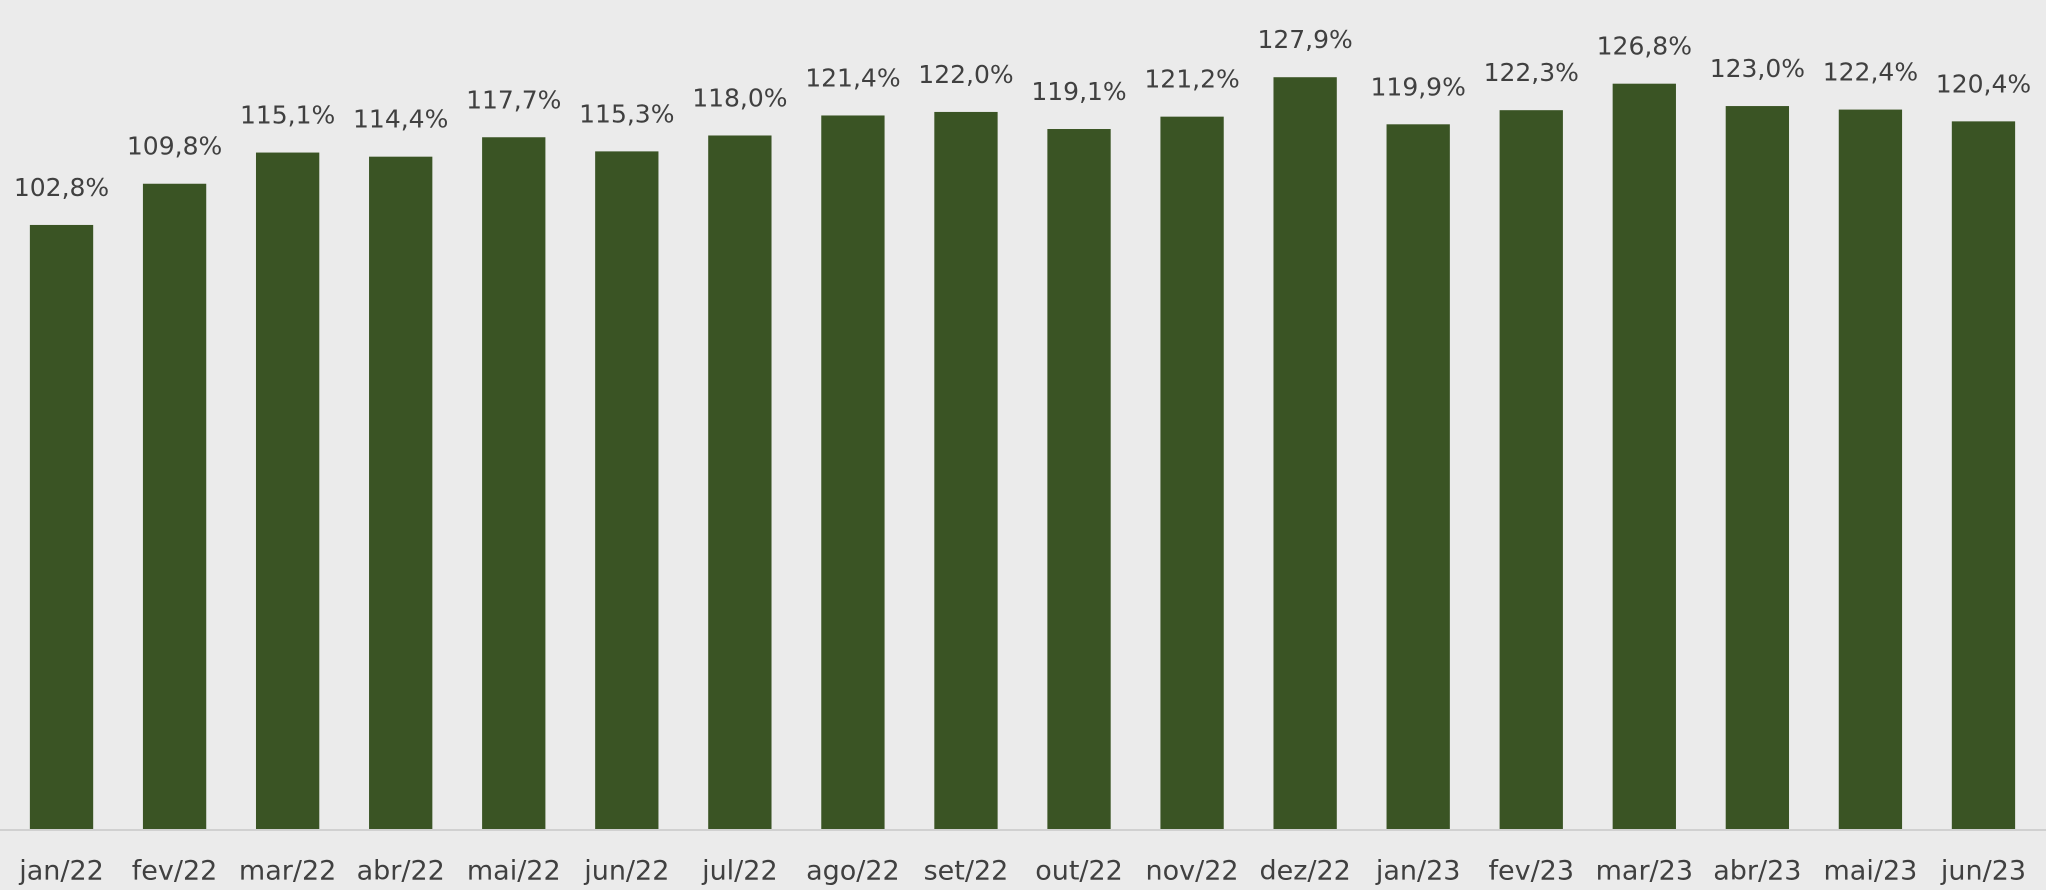 Image resolution: width=2046 pixels, height=890 pixels. Describe the element at coordinates (513, 99) in the screenshot. I see `value-label: 117,7%` at that location.